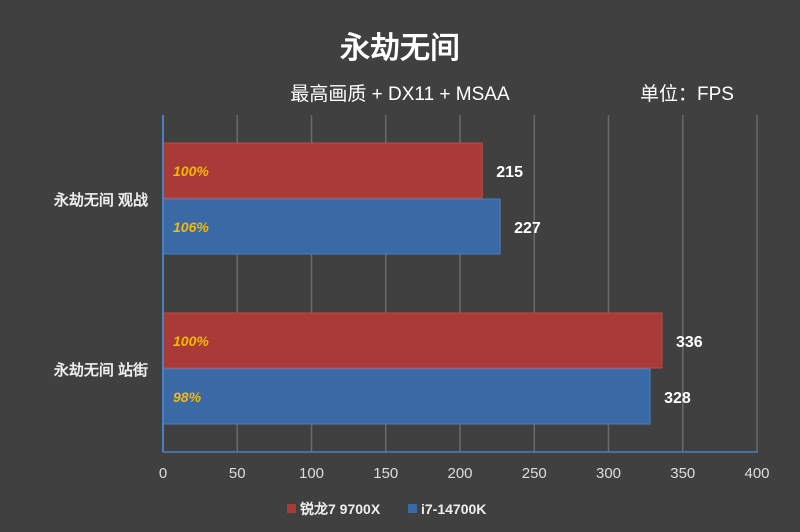 Image resolution: width=800 pixels, height=532 pixels. Describe the element at coordinates (527, 228) in the screenshot. I see `data-label: 227` at that location.